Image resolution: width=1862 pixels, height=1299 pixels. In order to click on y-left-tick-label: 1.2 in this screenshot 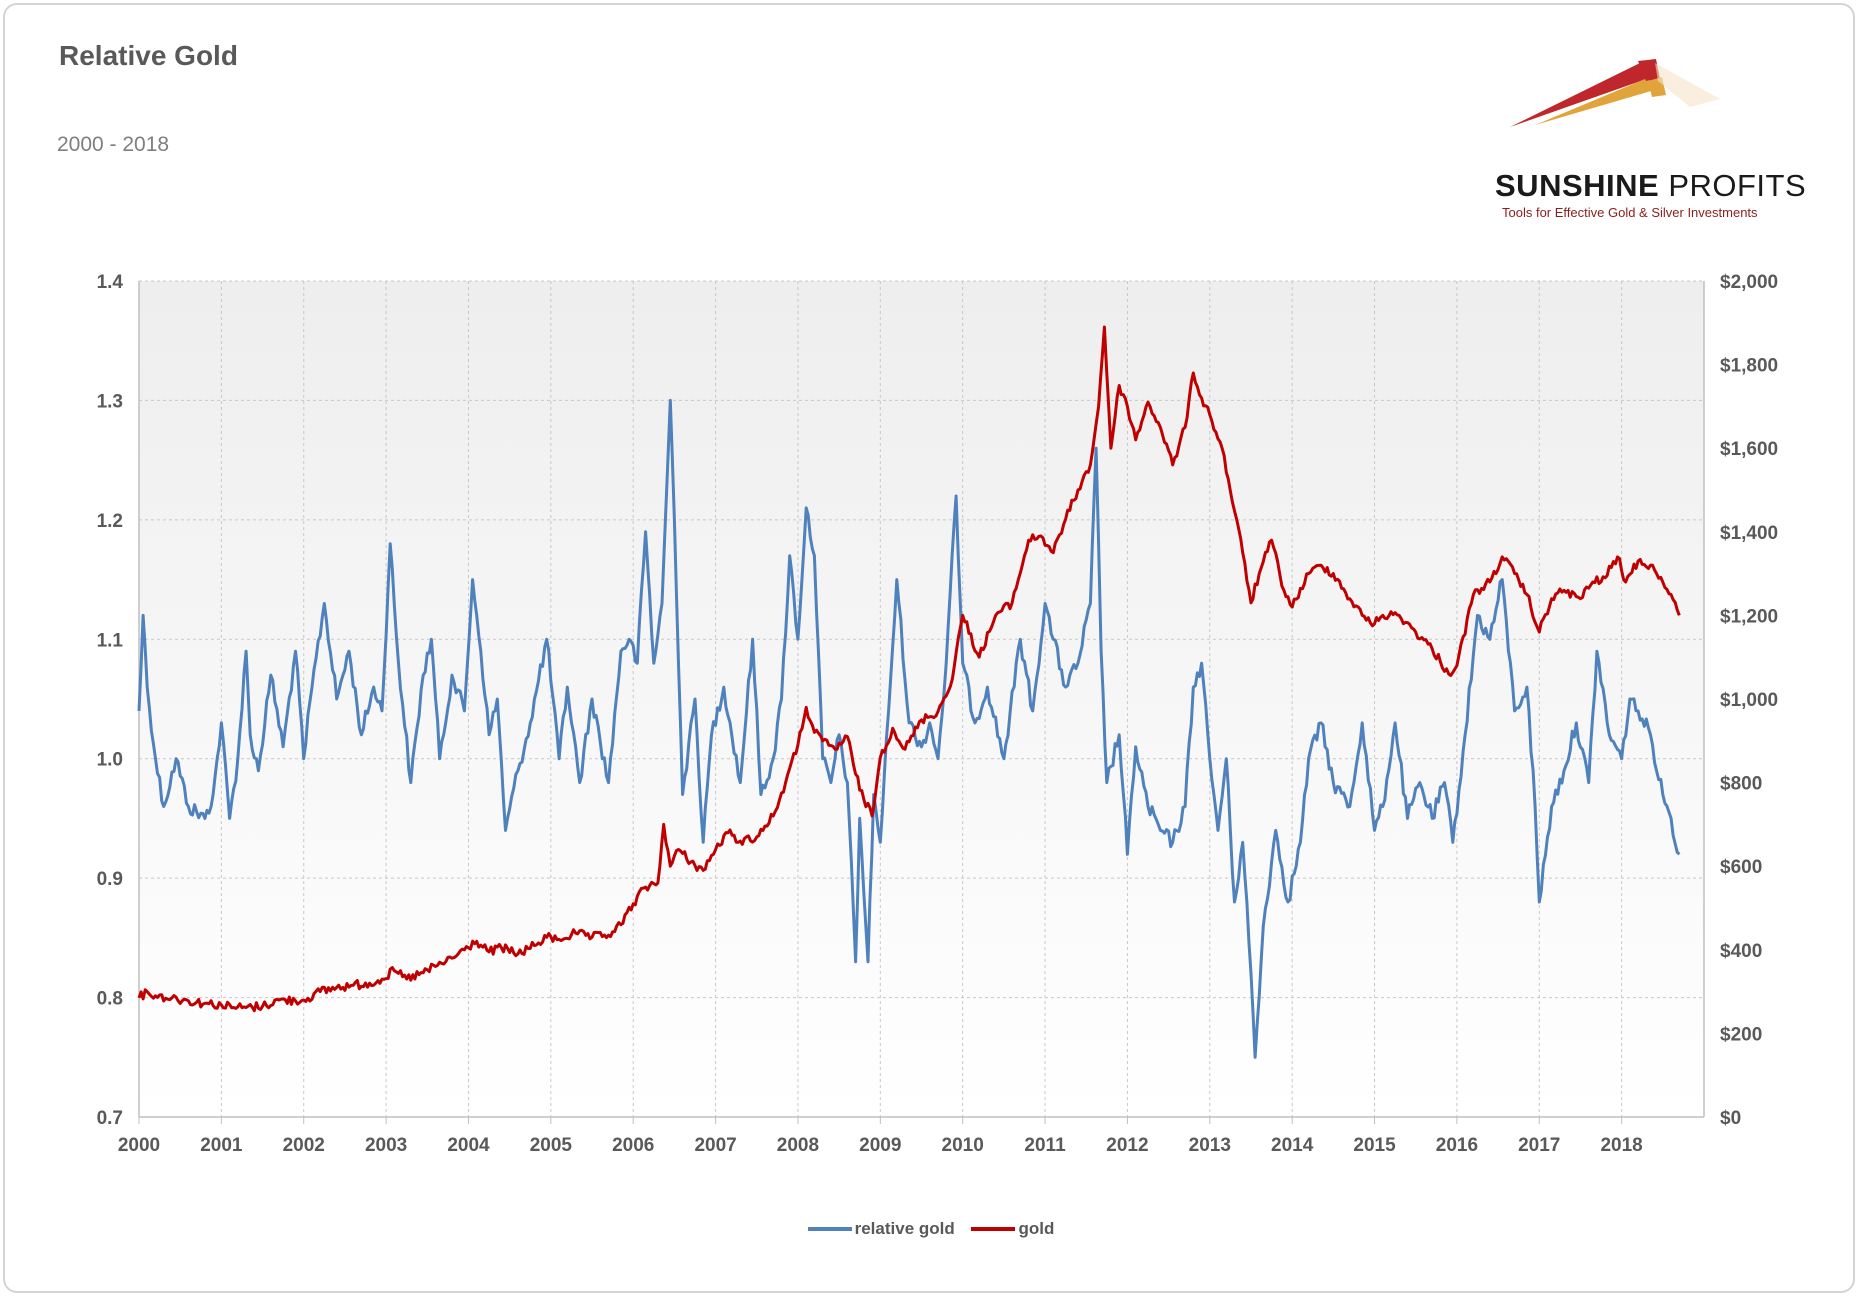, I will do `click(110, 521)`.